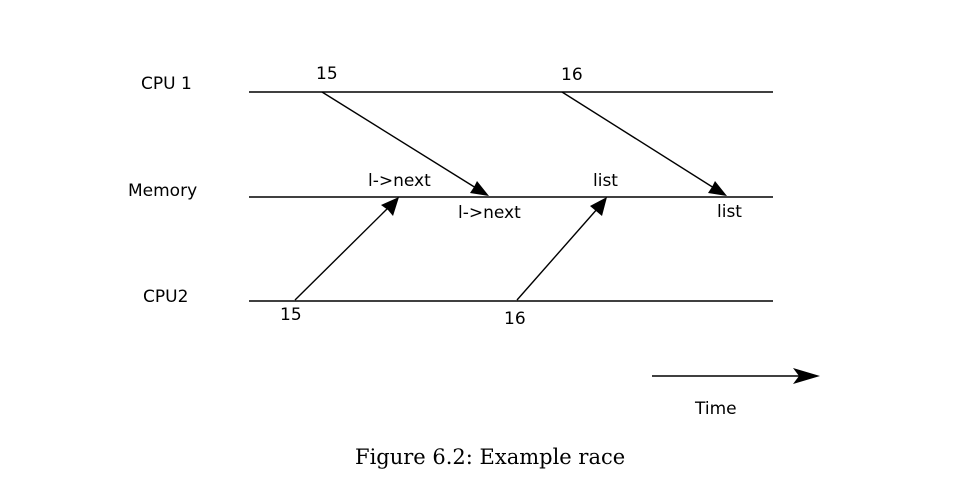 The height and width of the screenshot is (489, 957). Describe the element at coordinates (715, 409) in the screenshot. I see `time-label: Time` at that location.